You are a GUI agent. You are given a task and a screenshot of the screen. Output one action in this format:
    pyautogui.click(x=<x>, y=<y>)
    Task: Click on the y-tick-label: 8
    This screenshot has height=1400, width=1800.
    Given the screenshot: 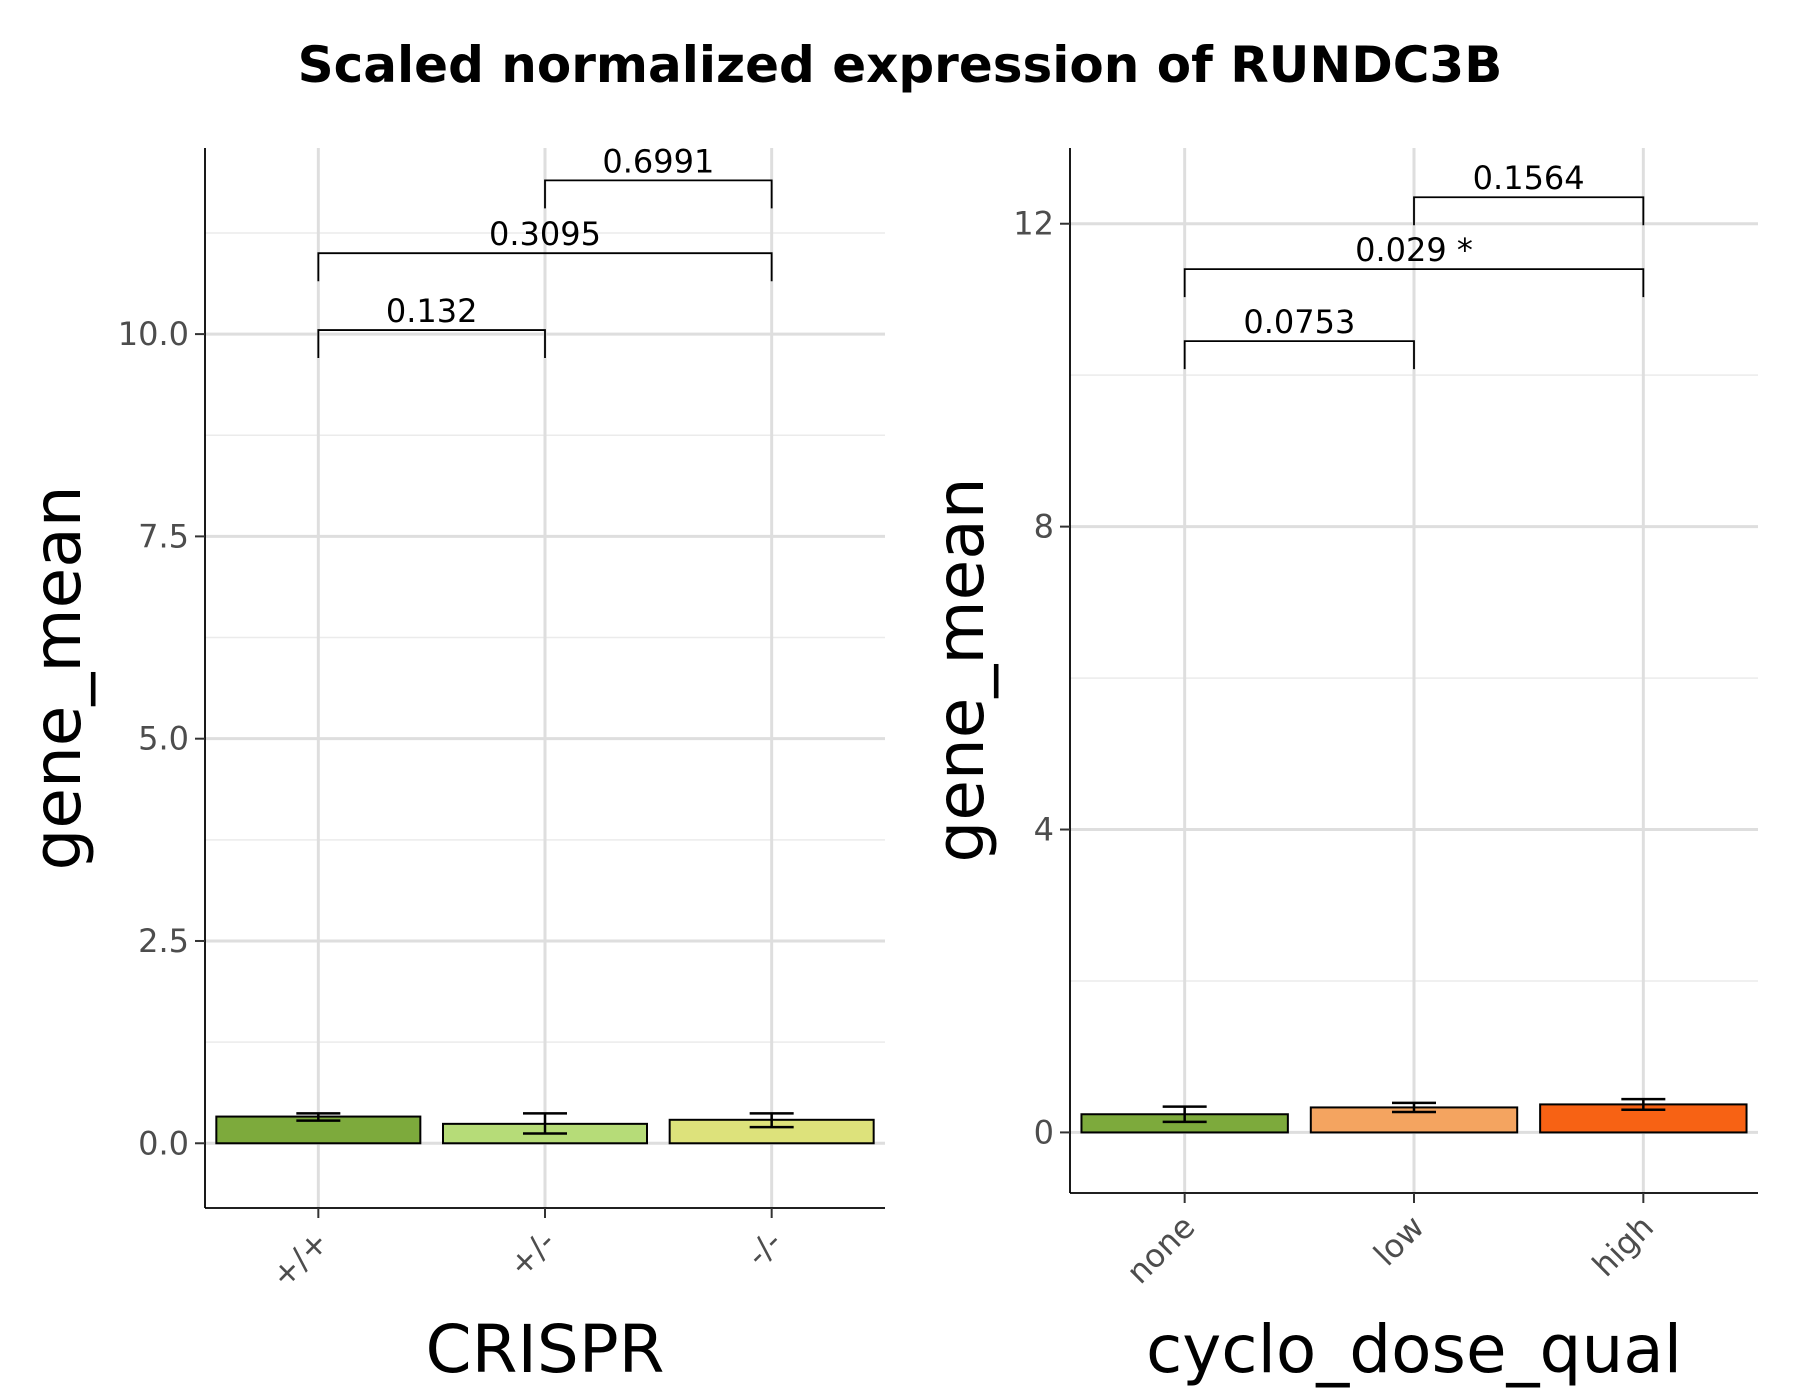 What is the action you would take?
    pyautogui.click(x=1044, y=527)
    